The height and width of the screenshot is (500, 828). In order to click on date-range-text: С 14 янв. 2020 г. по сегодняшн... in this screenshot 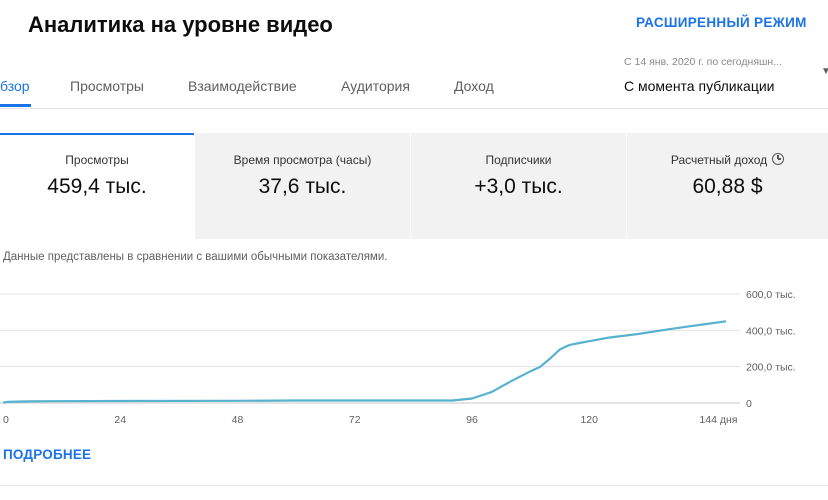, I will do `click(703, 62)`.